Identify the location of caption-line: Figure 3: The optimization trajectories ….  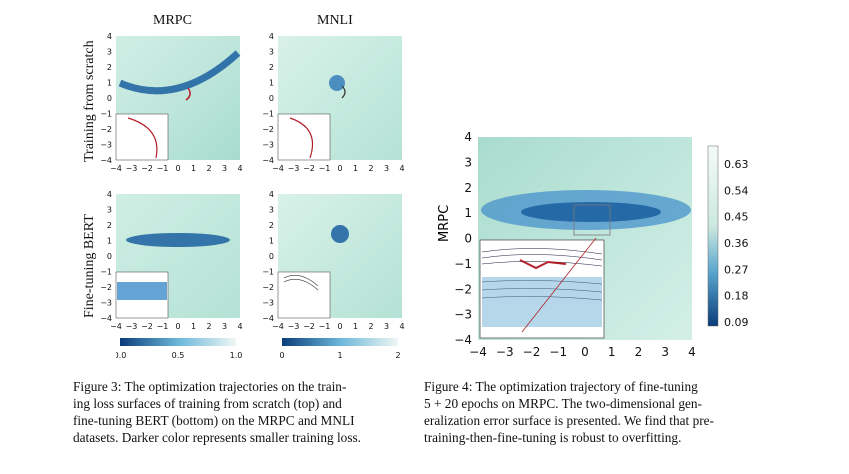
(210, 386).